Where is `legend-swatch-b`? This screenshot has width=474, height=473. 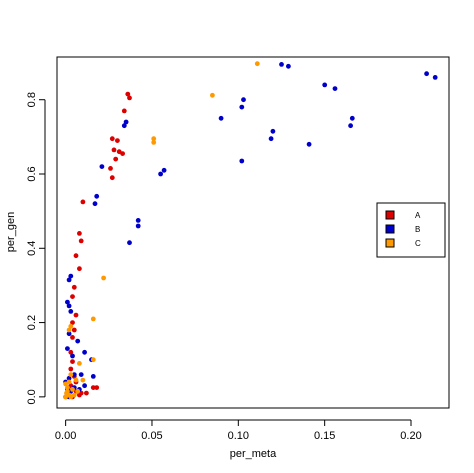
legend-swatch-b is located at coordinates (390, 229).